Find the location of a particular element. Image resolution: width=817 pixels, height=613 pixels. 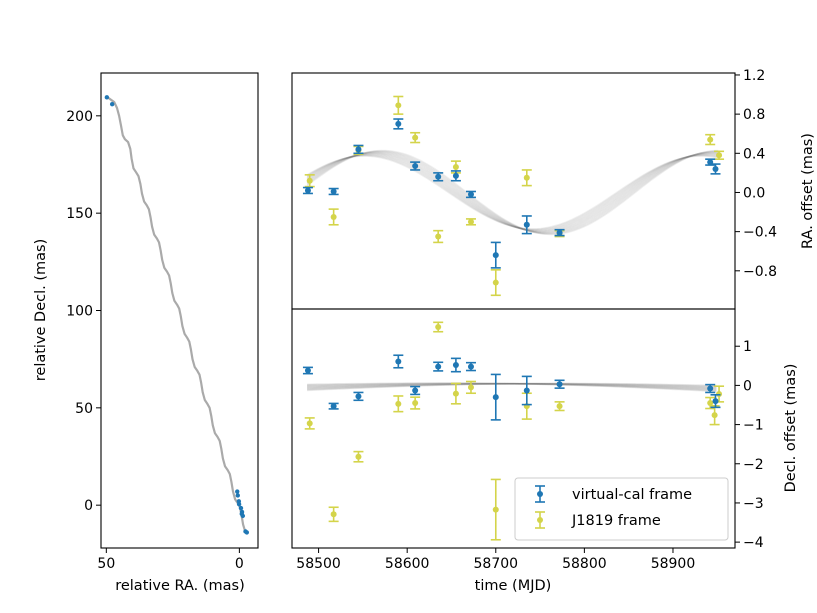

decl-offset-ytick-label: 1 is located at coordinates (747, 347).